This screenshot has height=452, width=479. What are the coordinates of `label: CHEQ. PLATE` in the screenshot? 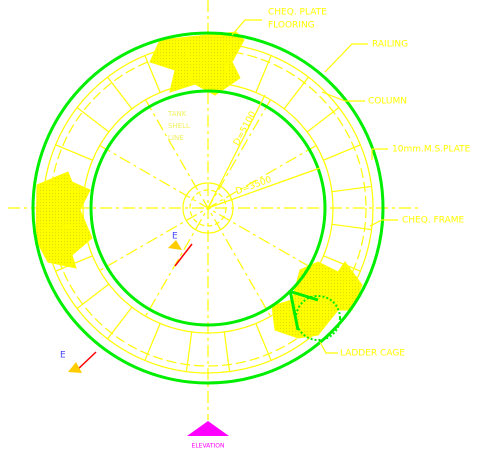 It's located at (297, 13).